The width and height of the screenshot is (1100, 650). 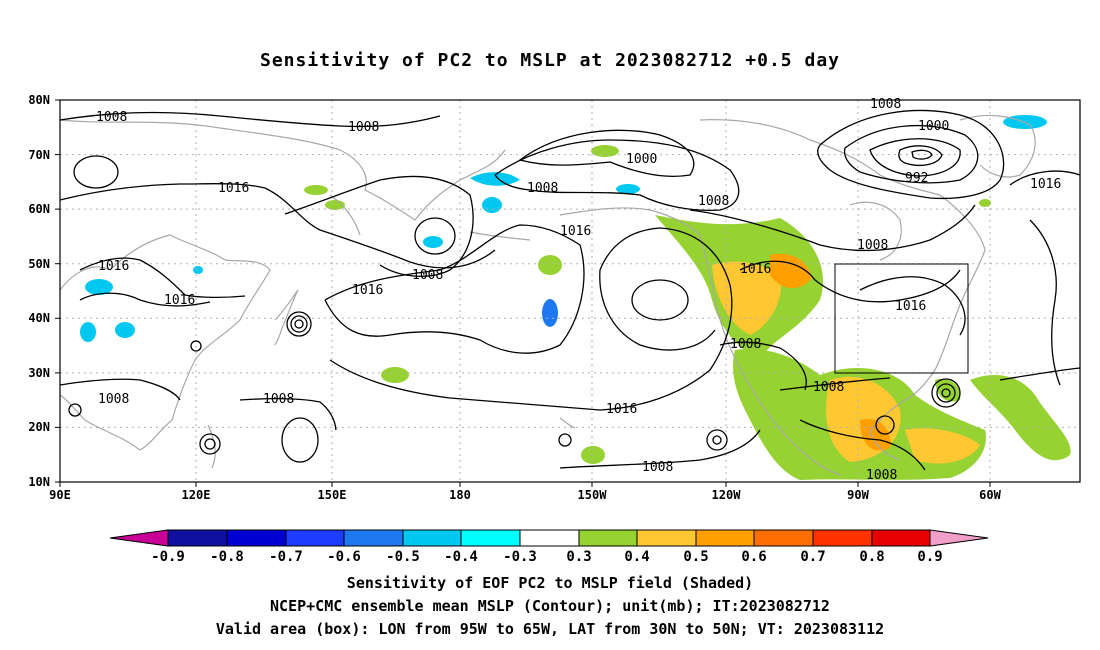 What do you see at coordinates (641, 159) in the screenshot?
I see `isobar-label: 1000` at bounding box center [641, 159].